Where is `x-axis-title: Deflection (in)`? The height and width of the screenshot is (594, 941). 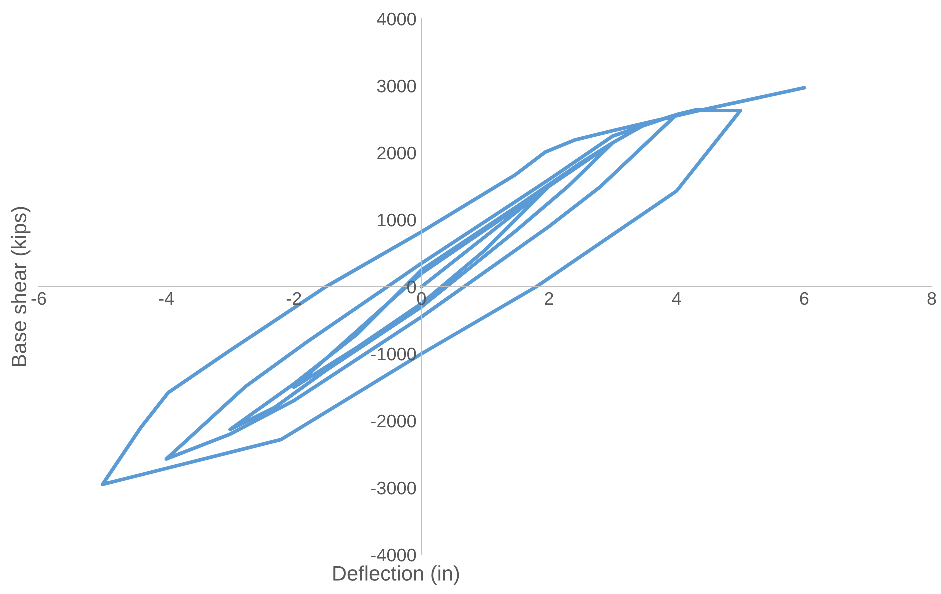
x-axis-title: Deflection (in) is located at coordinates (397, 576).